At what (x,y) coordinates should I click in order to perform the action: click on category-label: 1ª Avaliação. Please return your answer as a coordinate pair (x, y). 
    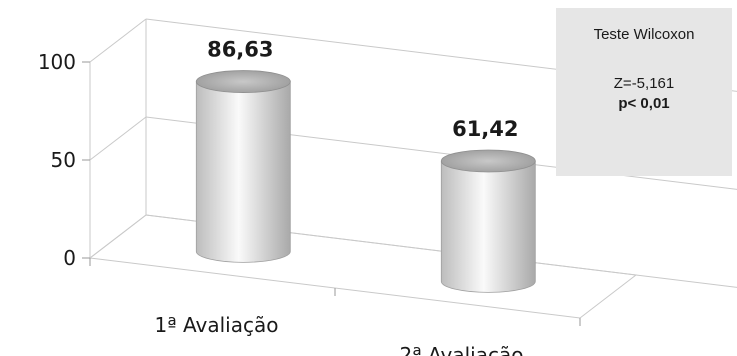
    Looking at the image, I should click on (217, 325).